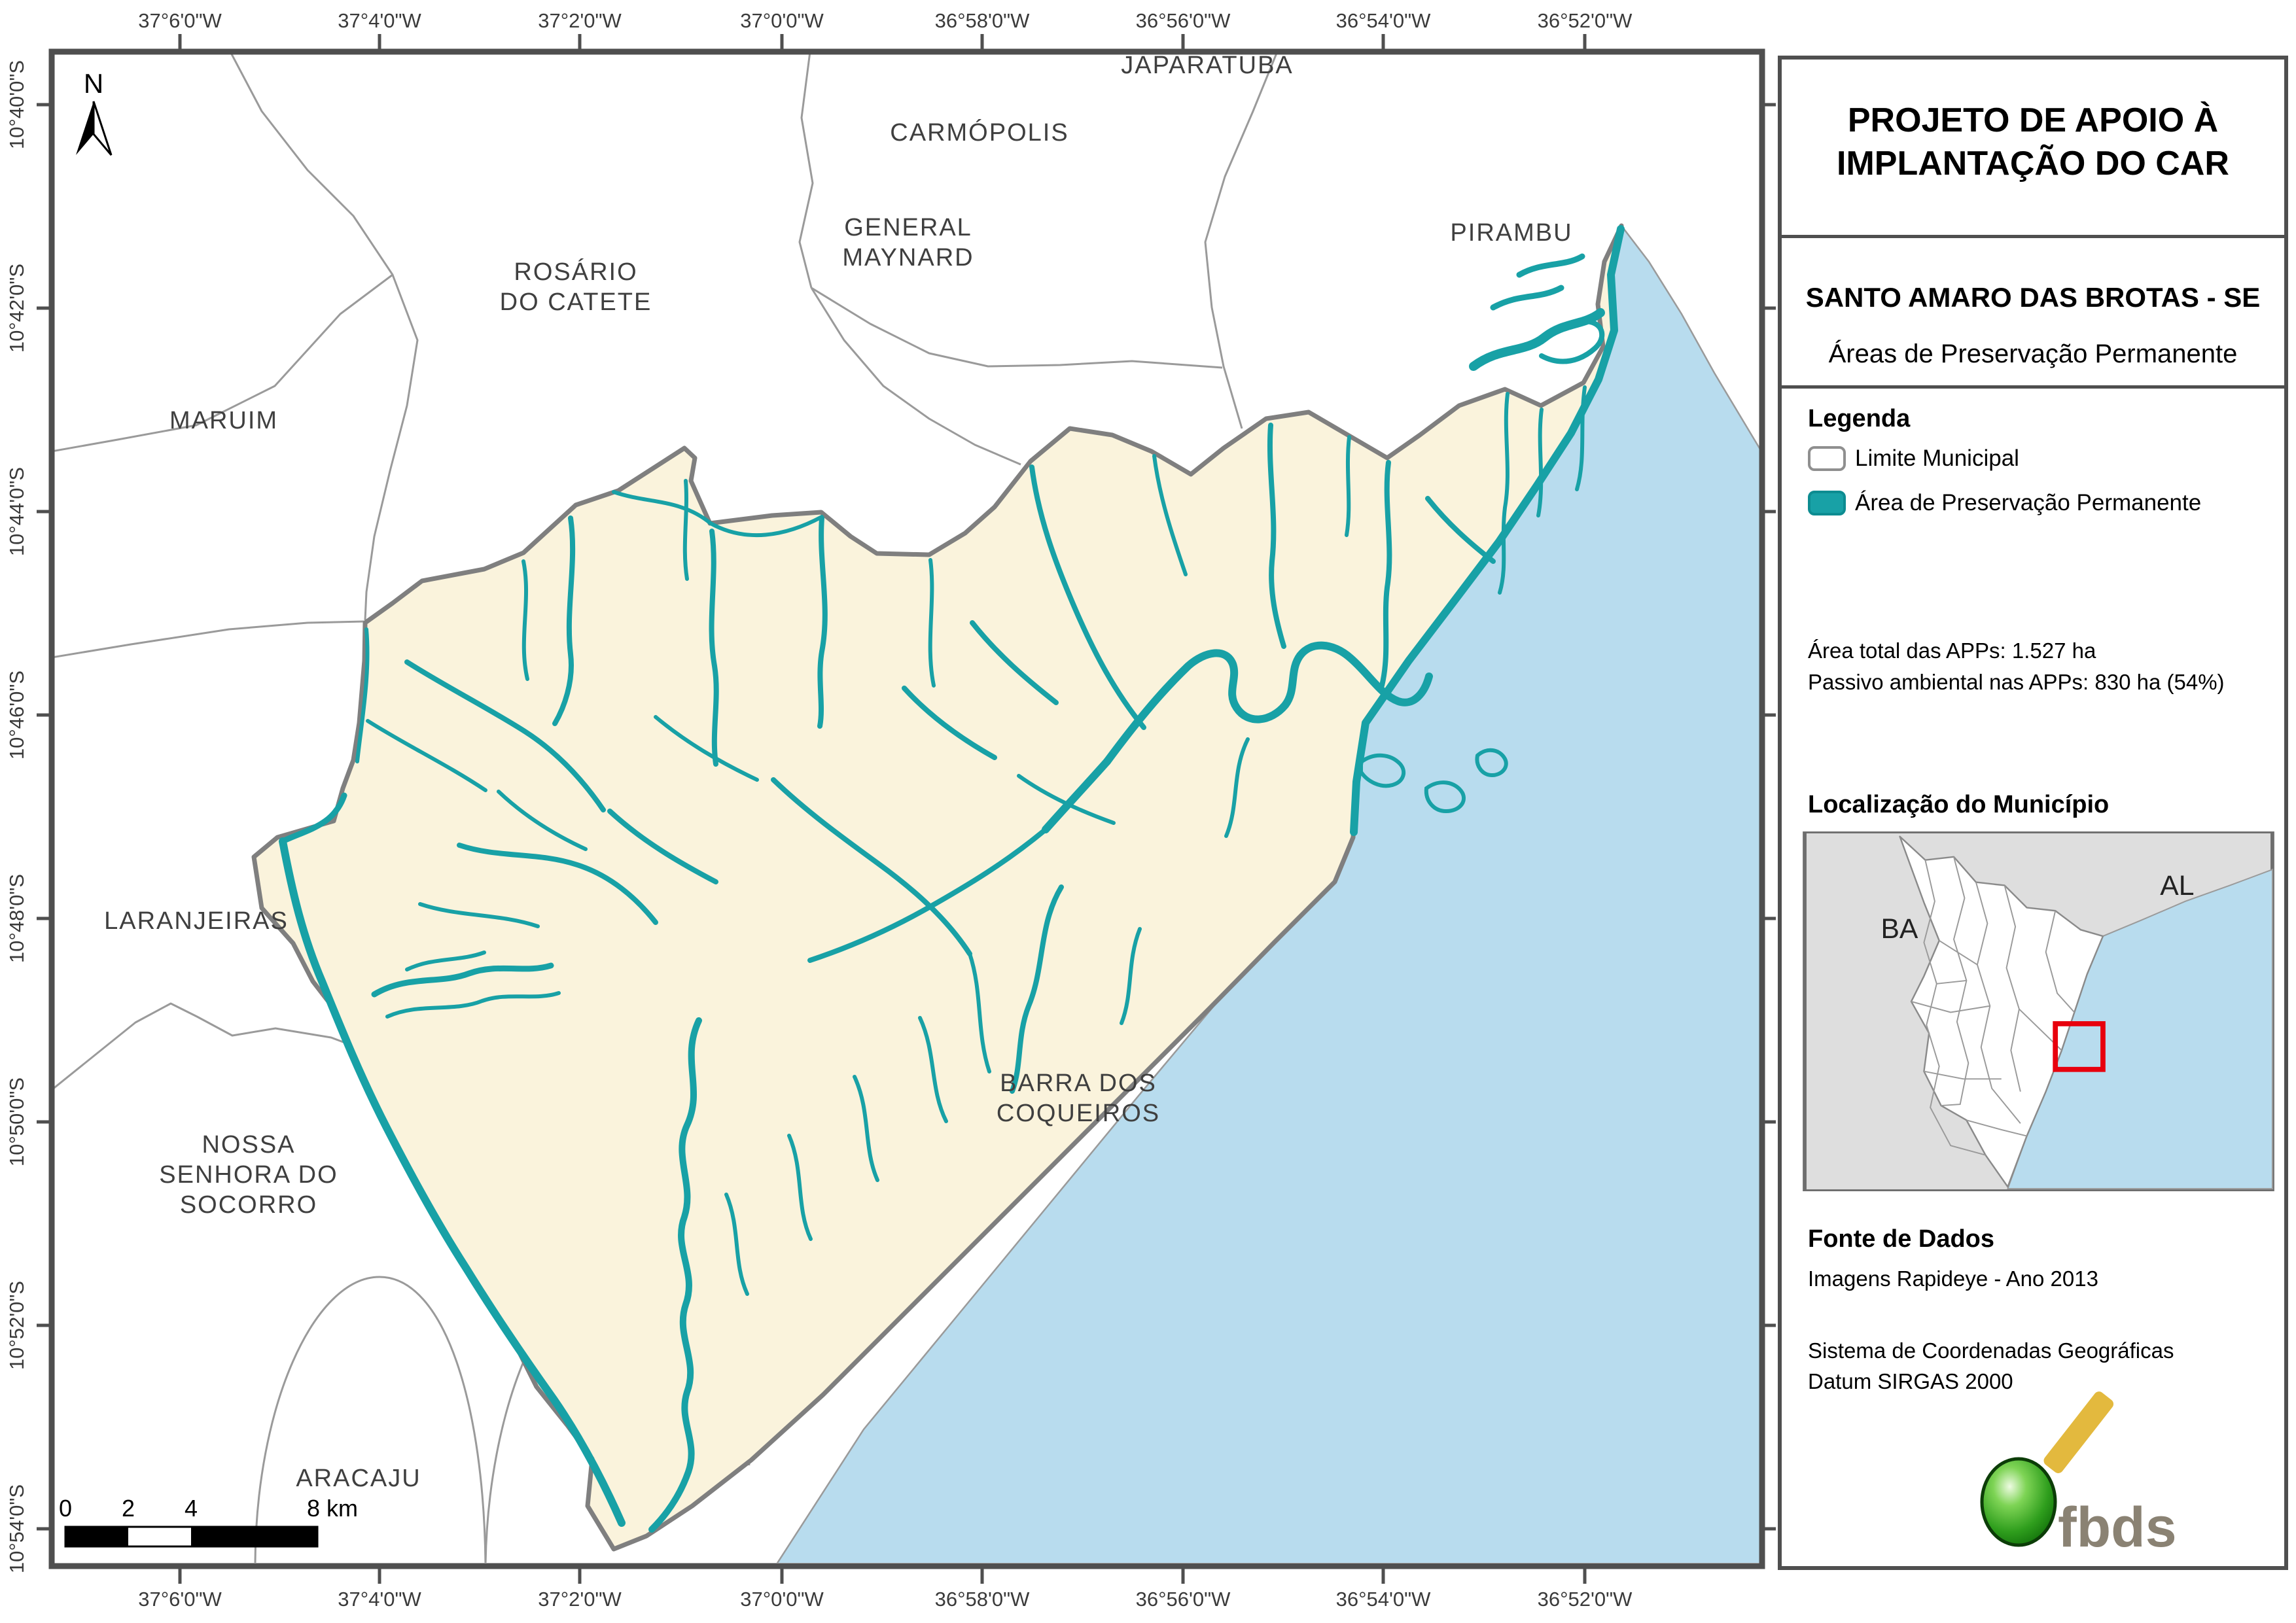 The image size is (2296, 1623). What do you see at coordinates (128, 1509) in the screenshot?
I see `scalebar-label: 2` at bounding box center [128, 1509].